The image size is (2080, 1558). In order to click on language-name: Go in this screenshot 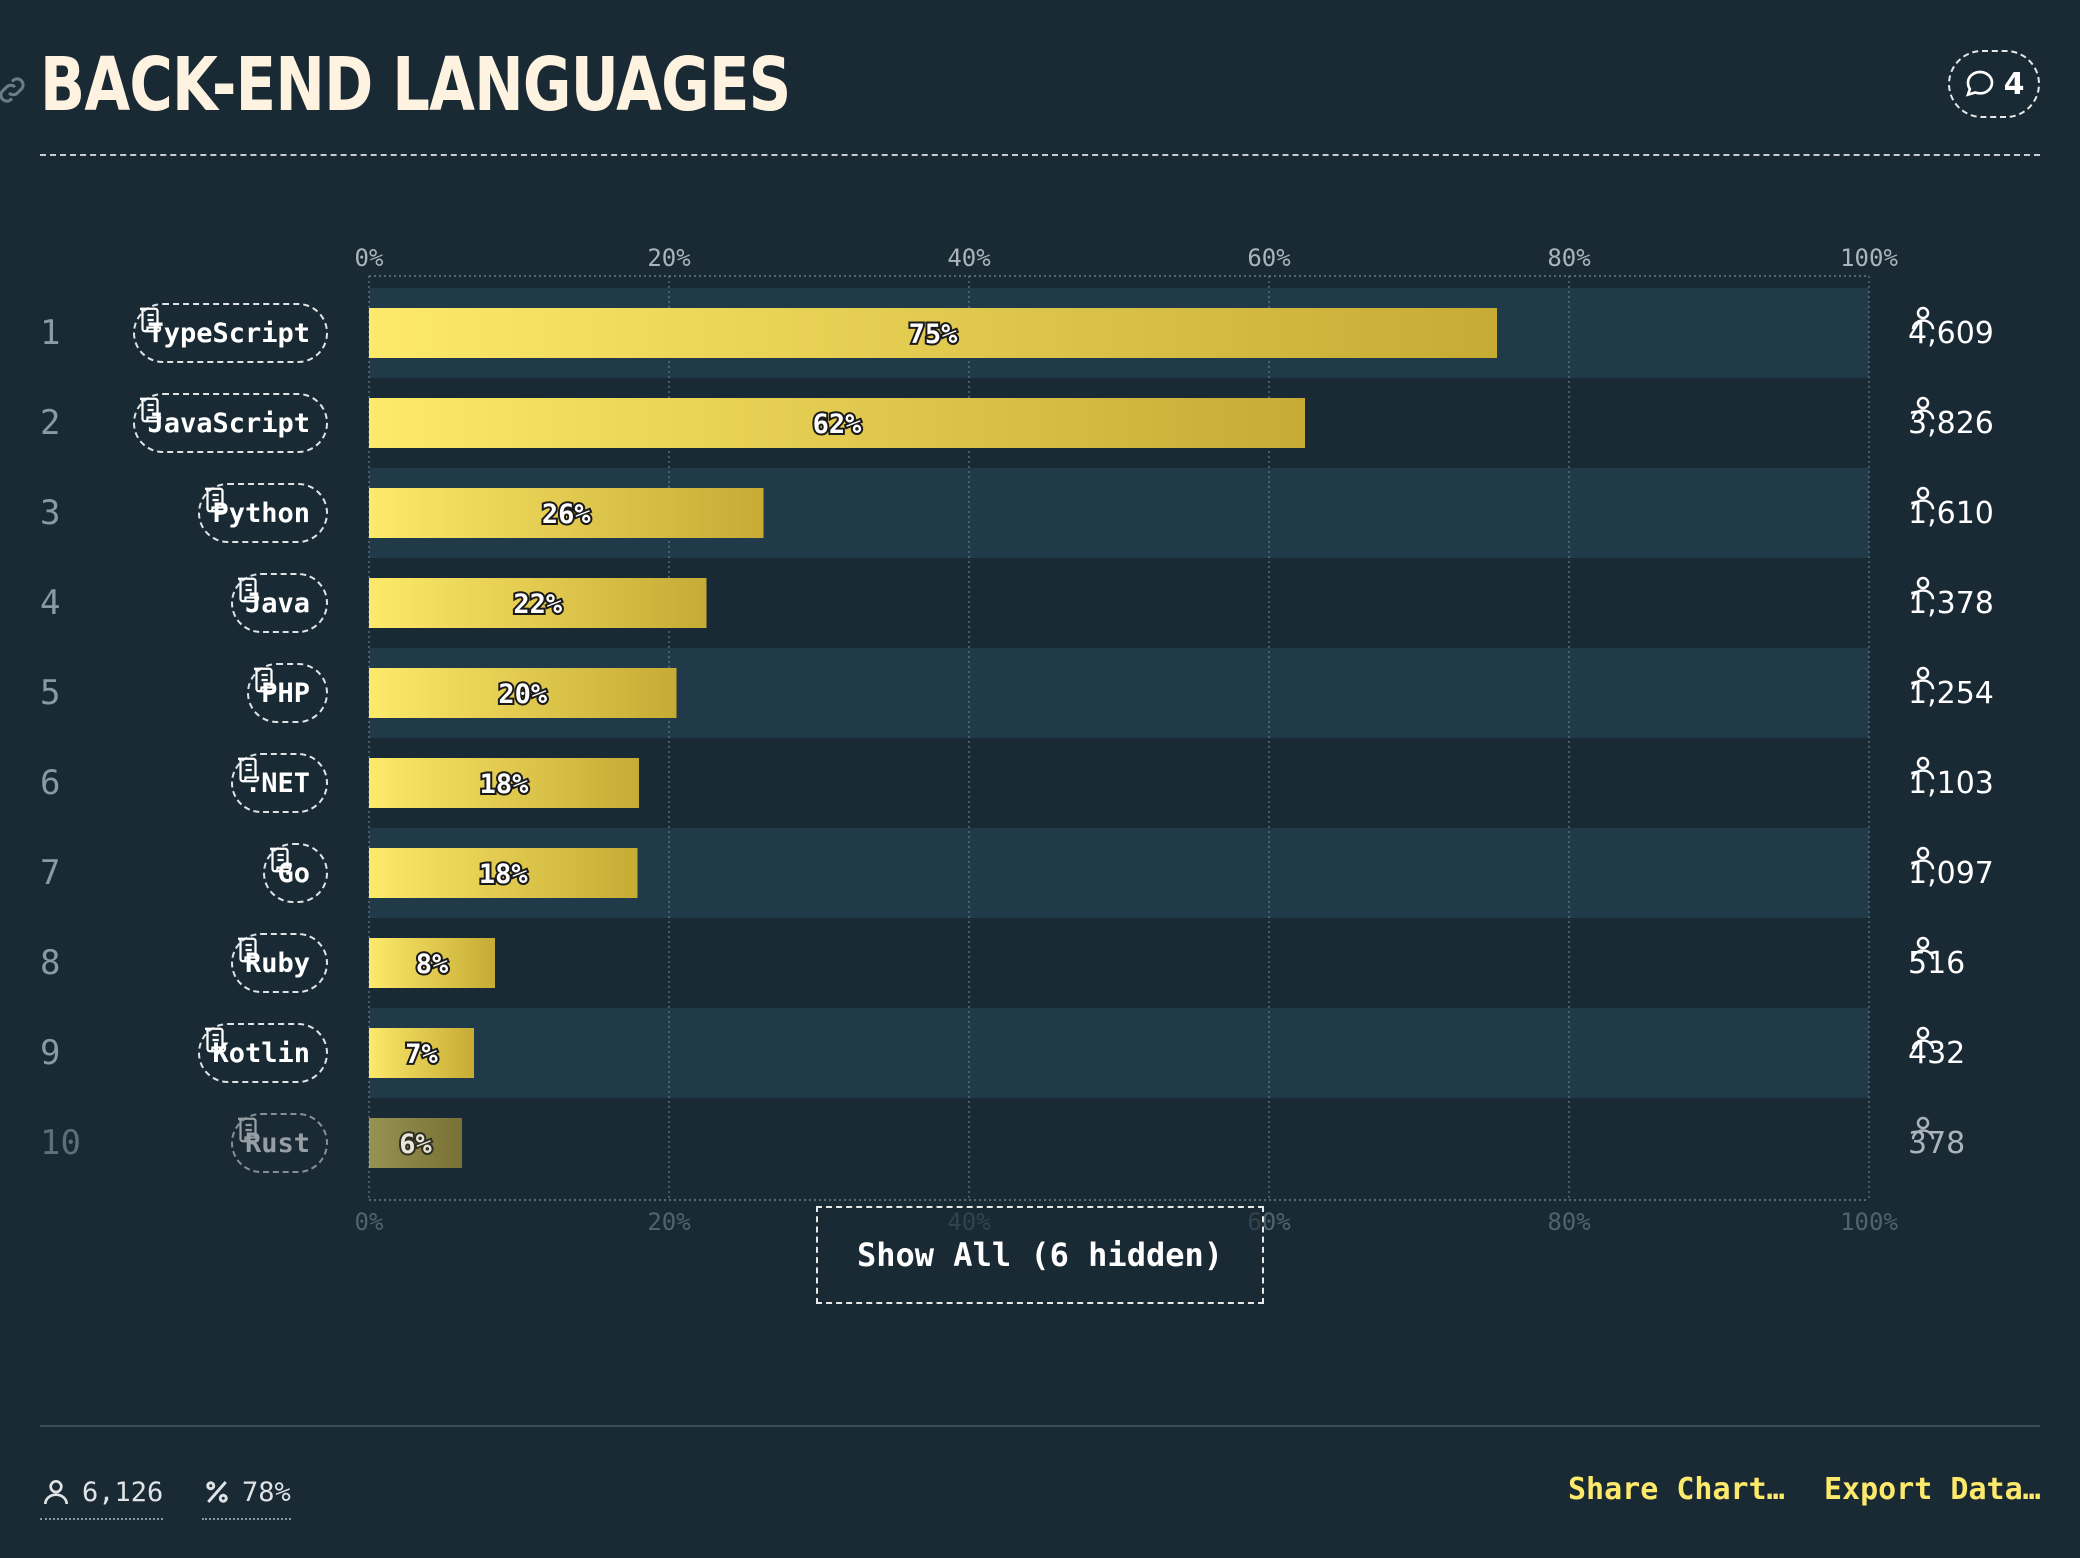, I will do `click(293, 873)`.